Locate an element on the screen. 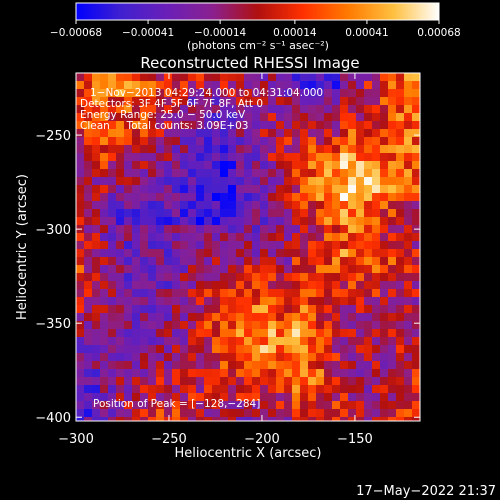 This screenshot has width=500, height=500. colorbar-tick-label: −0.00014 is located at coordinates (220, 33).